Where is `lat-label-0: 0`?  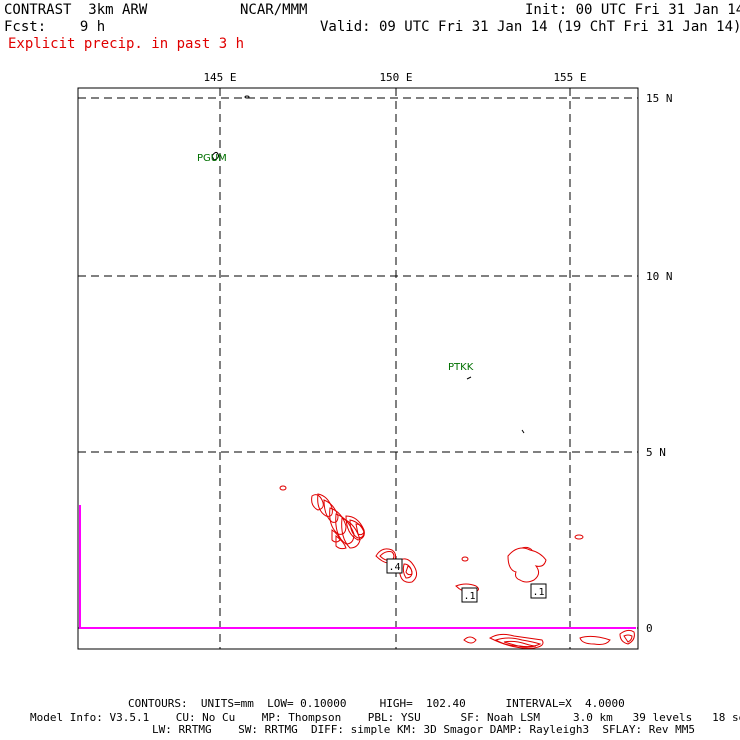 lat-label-0: 0 is located at coordinates (649, 628).